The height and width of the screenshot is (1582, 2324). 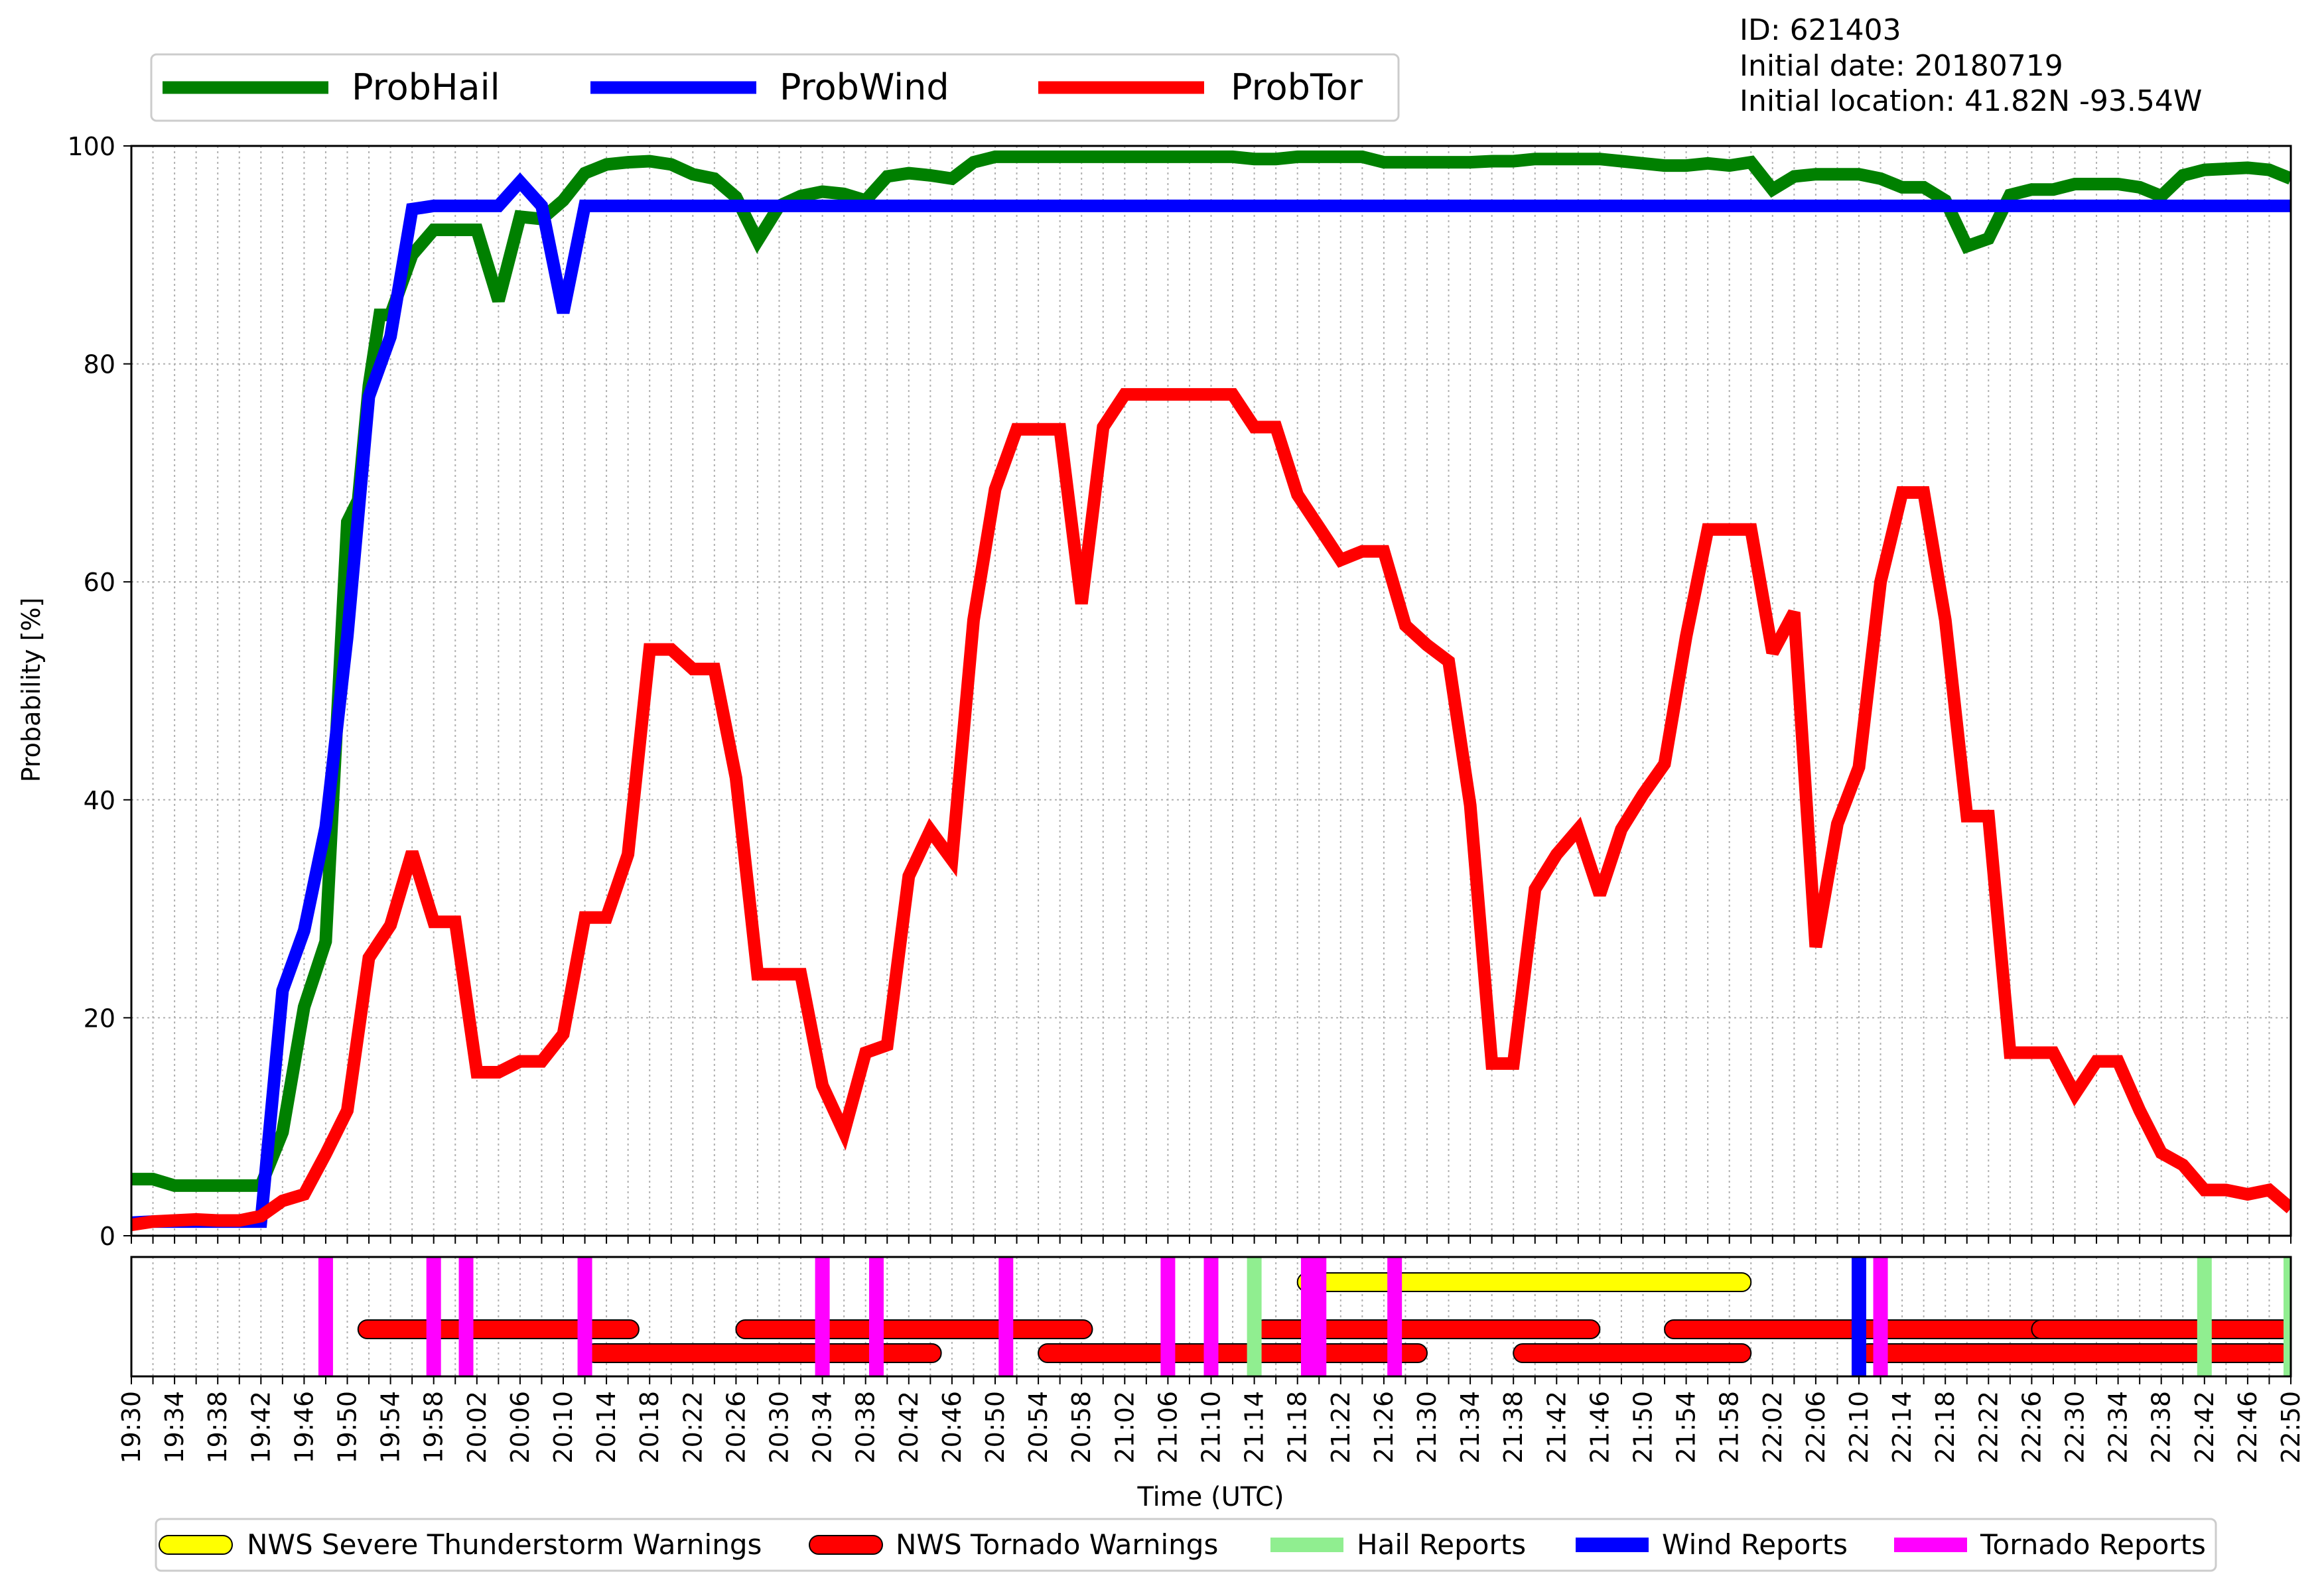 What do you see at coordinates (2031, 1428) in the screenshot?
I see `x-tick-label: 22:26` at bounding box center [2031, 1428].